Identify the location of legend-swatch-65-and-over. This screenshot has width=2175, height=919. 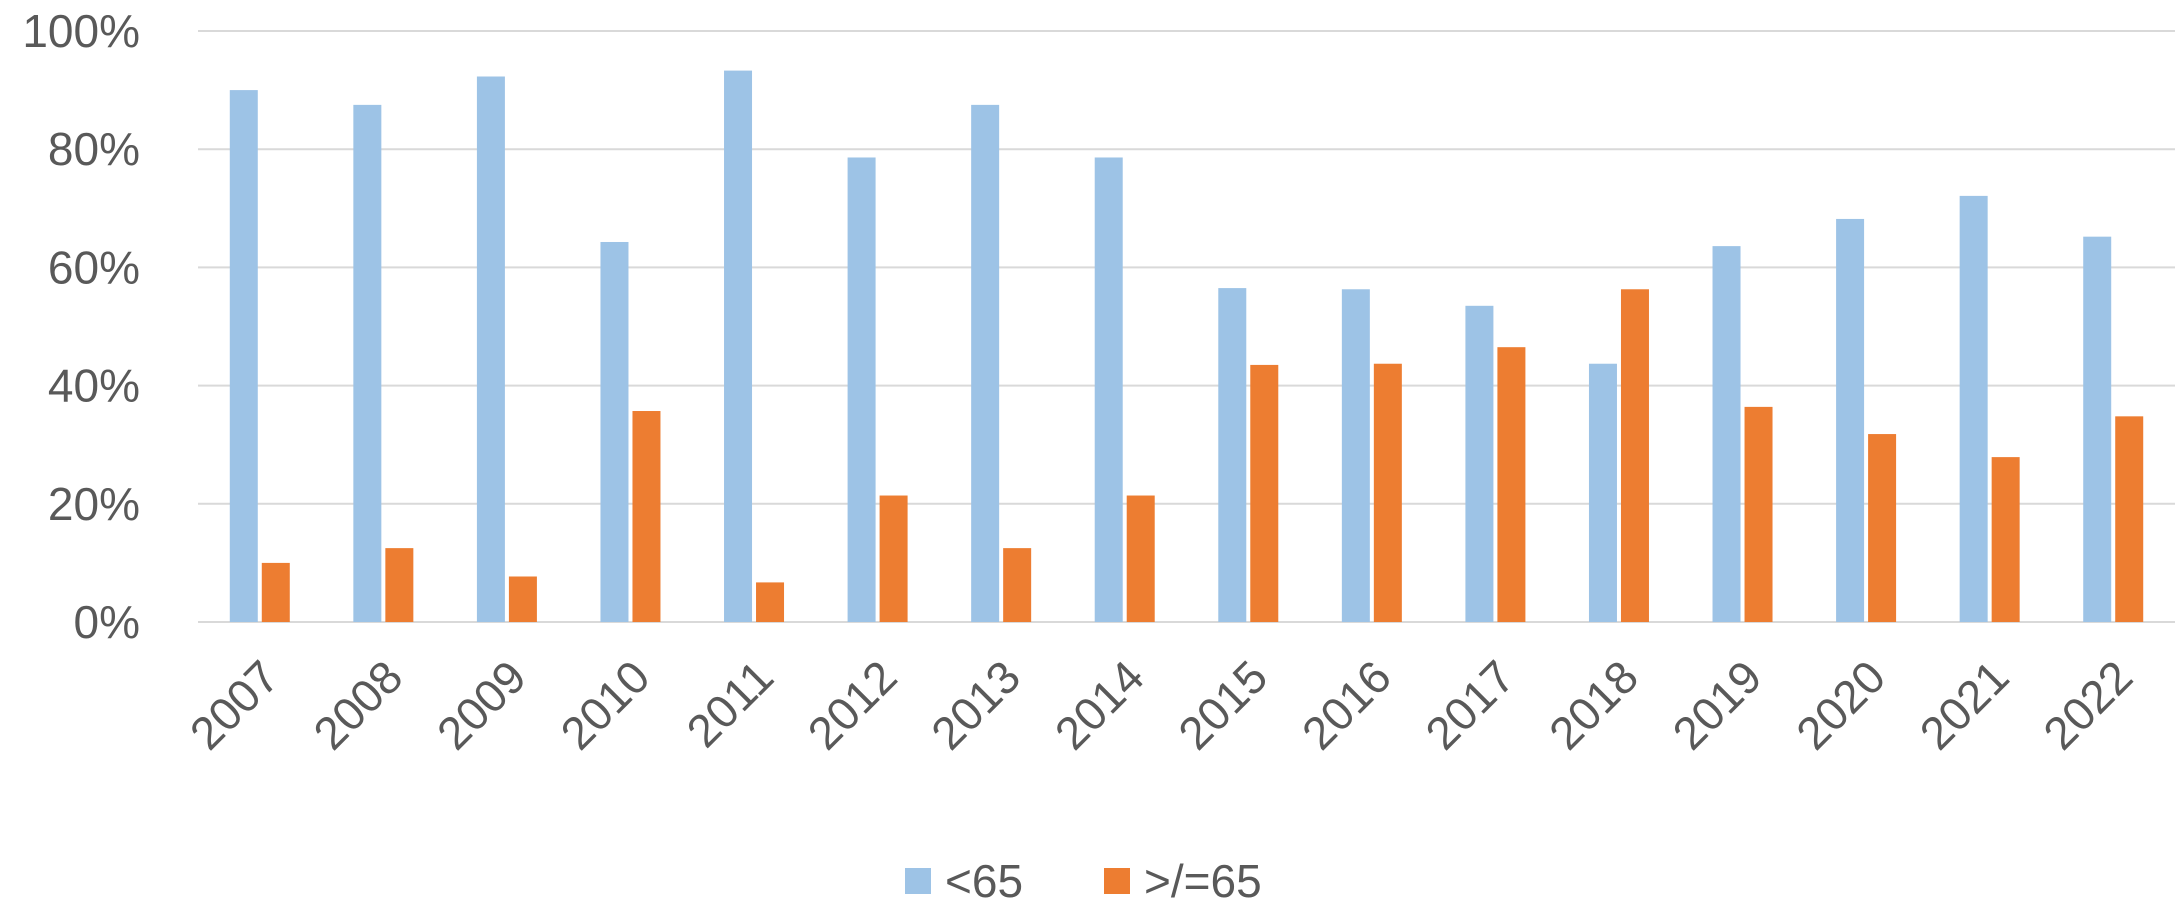
(1117, 881).